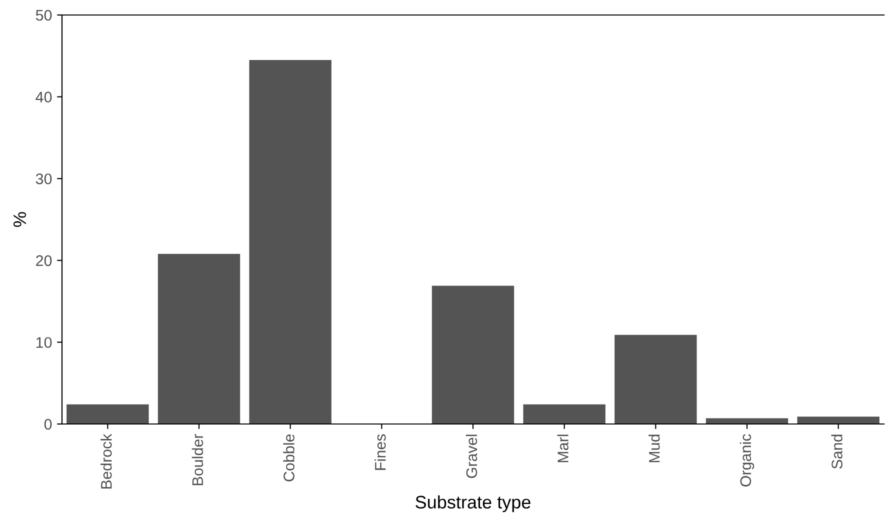  Describe the element at coordinates (44, 97) in the screenshot. I see `y-tick-label: 40` at that location.